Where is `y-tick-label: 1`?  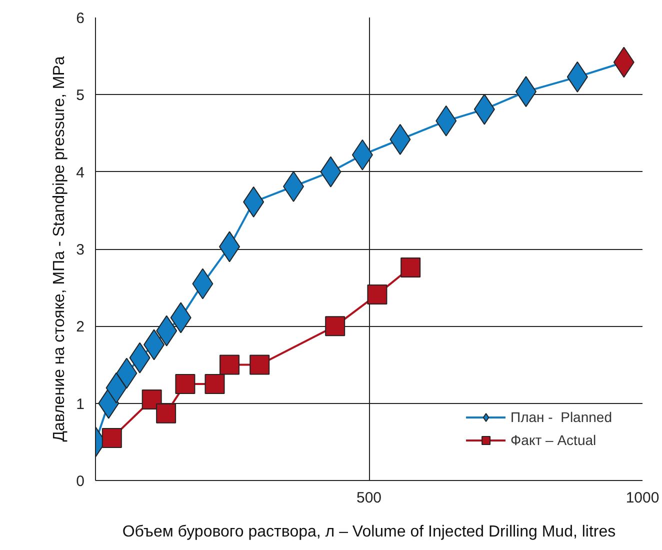
y-tick-label: 1 is located at coordinates (80, 404).